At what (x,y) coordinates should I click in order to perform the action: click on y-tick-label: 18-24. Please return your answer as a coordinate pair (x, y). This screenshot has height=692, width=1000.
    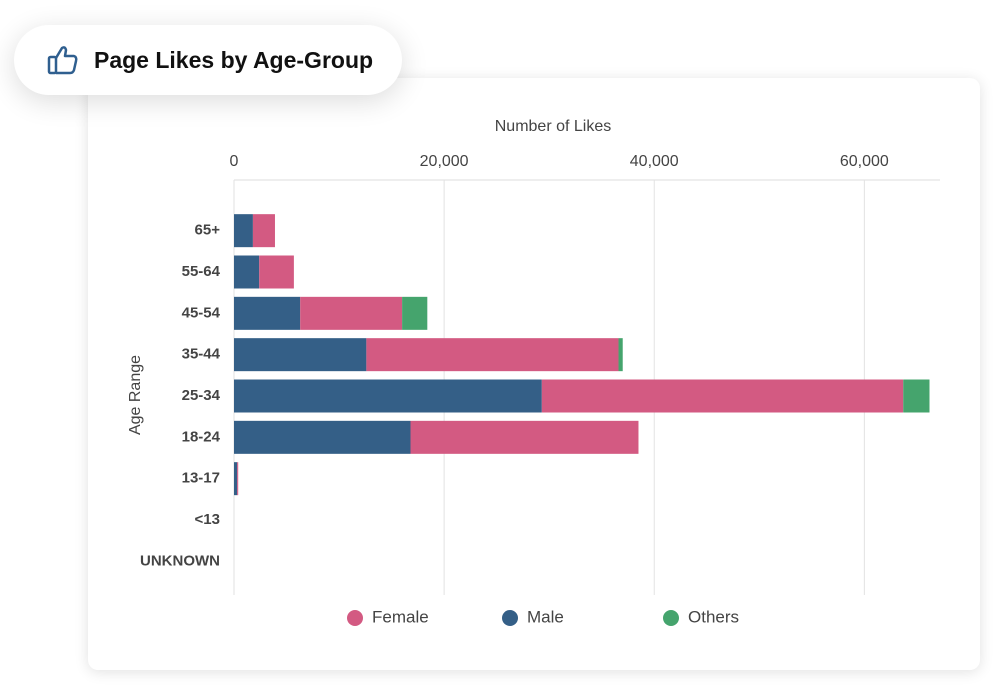
    Looking at the image, I should click on (201, 436).